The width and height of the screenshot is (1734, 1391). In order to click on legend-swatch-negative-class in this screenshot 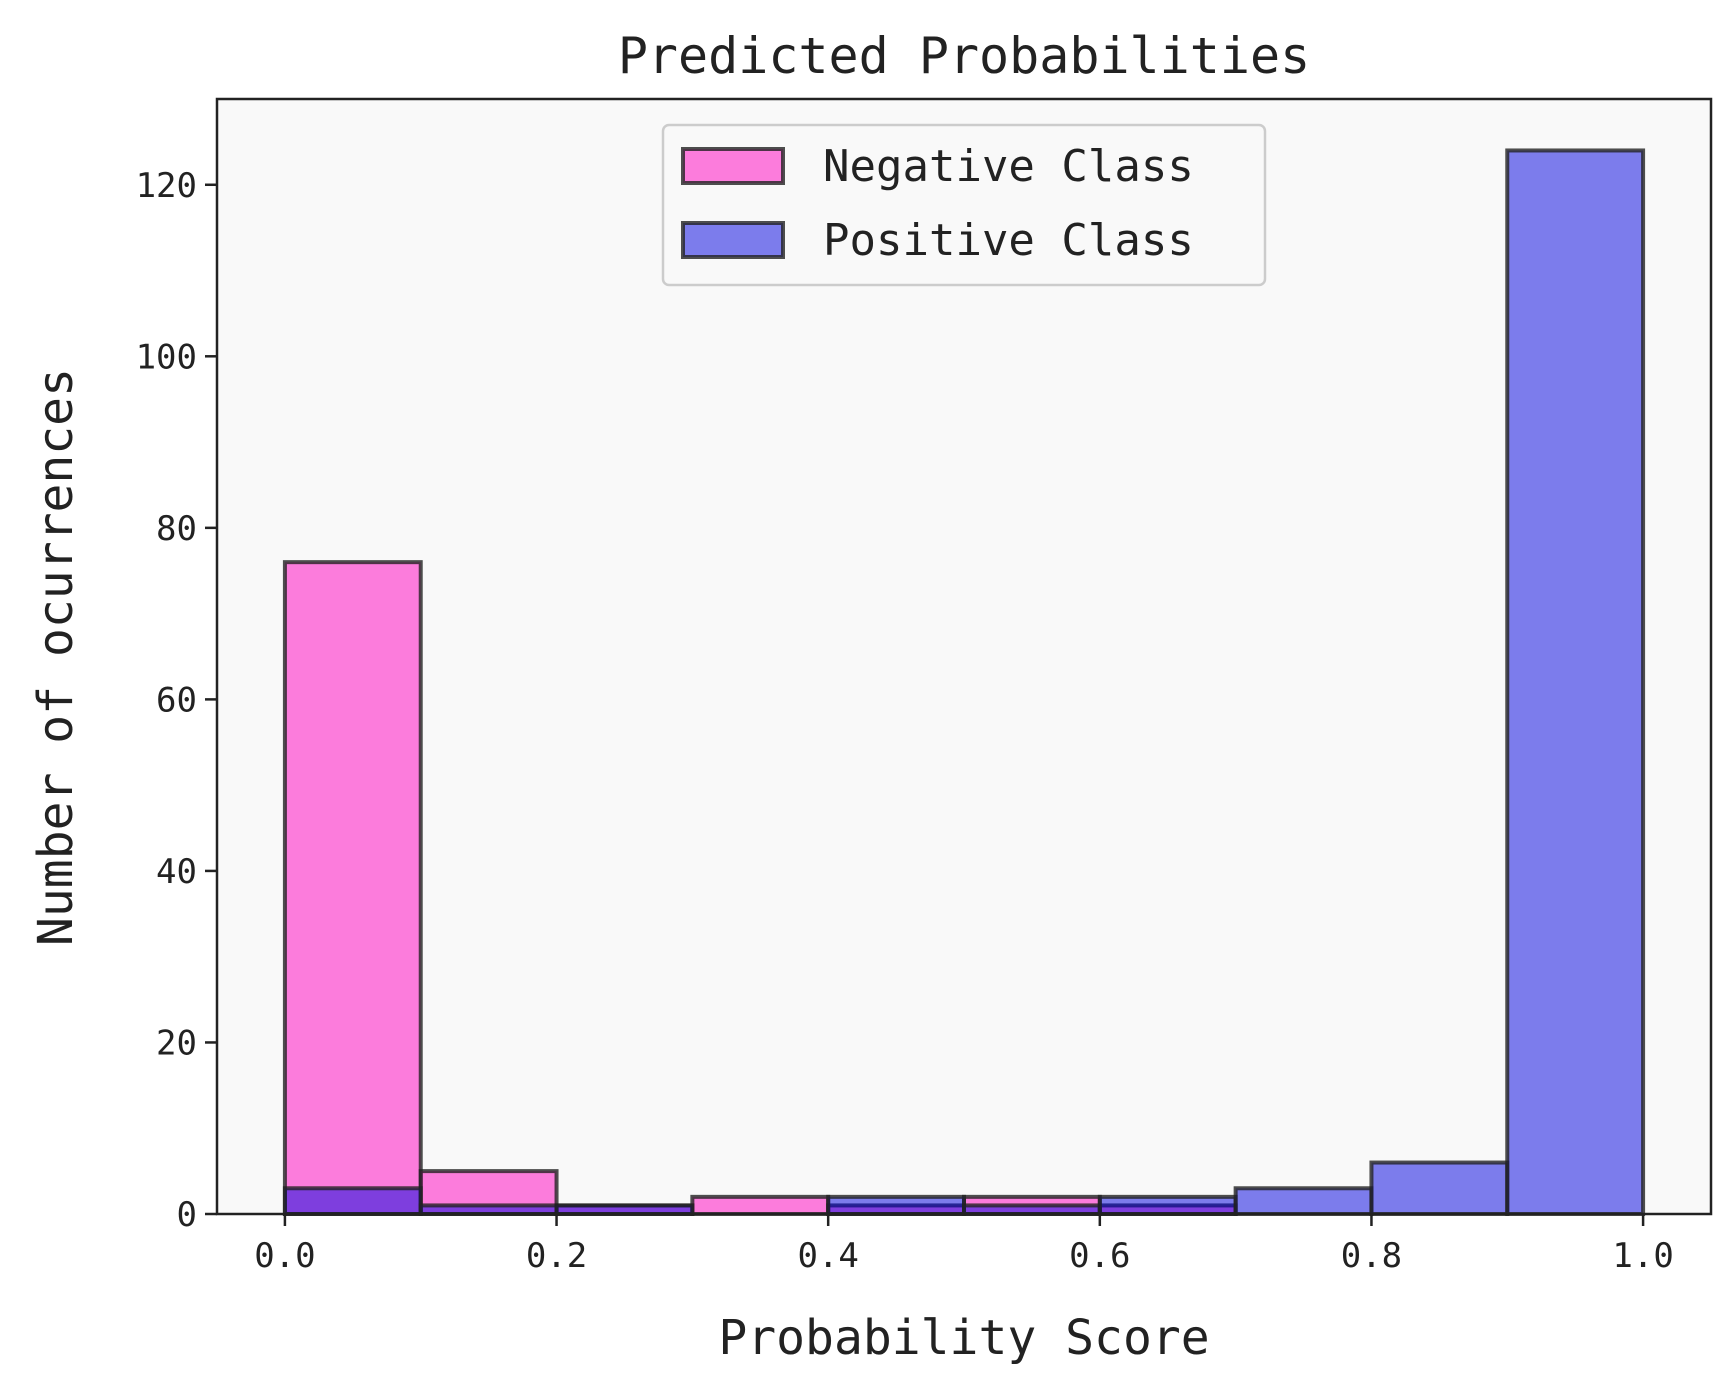, I will do `click(733, 166)`.